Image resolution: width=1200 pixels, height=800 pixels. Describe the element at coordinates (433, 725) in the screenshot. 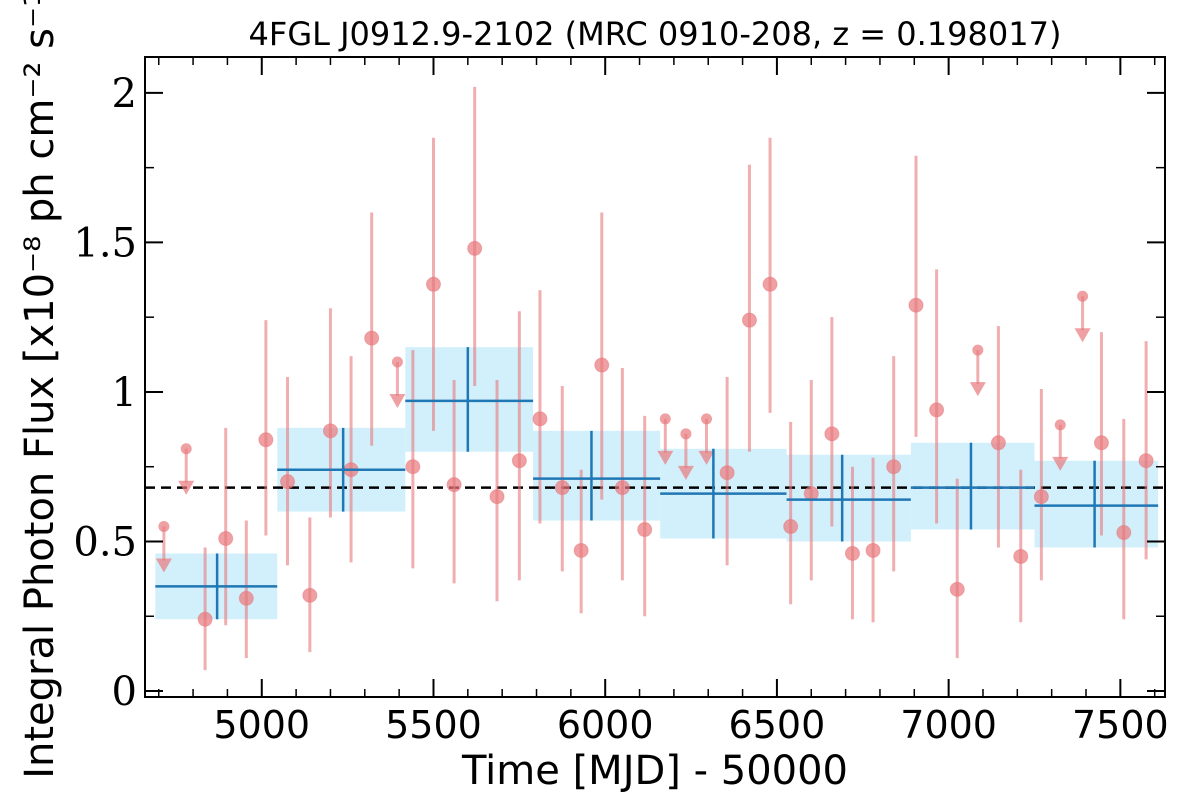

I see `x-tick-label: 5500` at that location.